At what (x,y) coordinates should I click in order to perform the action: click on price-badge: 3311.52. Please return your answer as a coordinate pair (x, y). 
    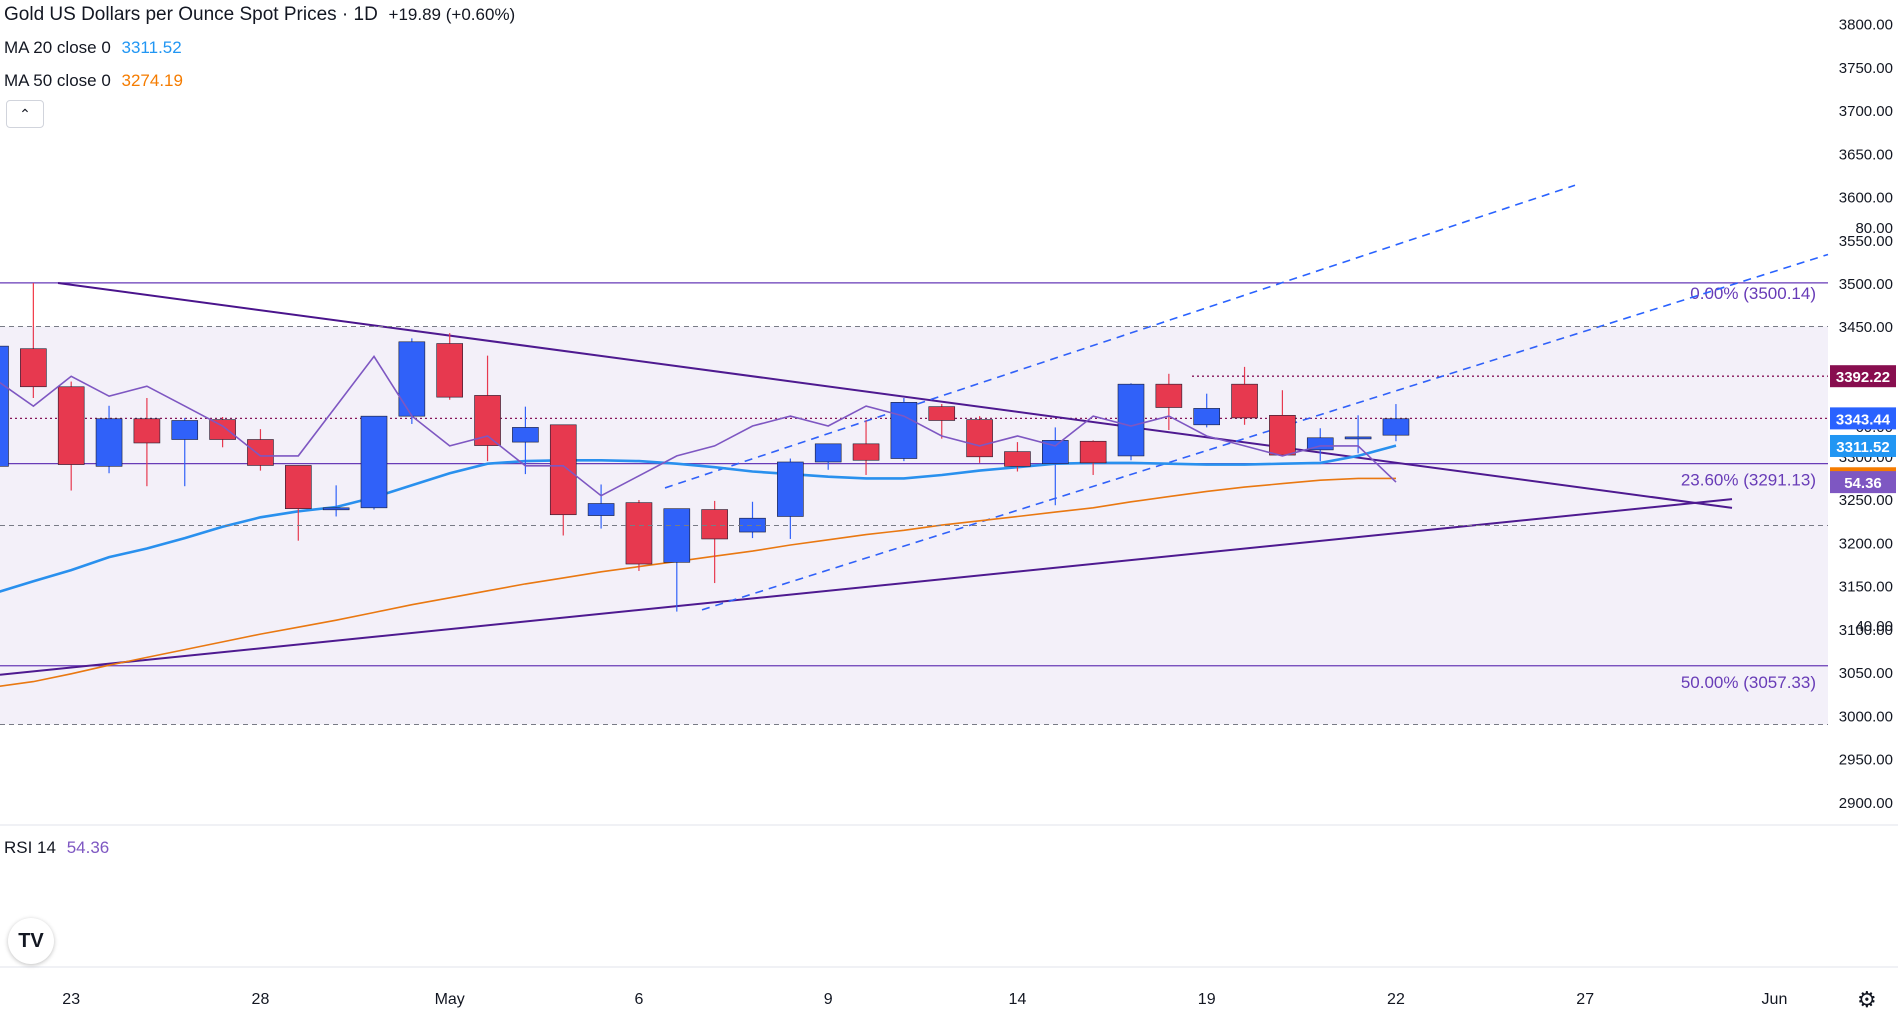
    Looking at the image, I should click on (1863, 445).